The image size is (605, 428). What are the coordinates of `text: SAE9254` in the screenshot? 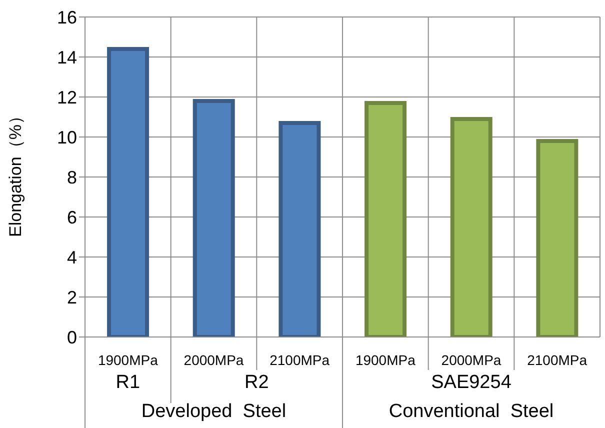 It's located at (471, 382).